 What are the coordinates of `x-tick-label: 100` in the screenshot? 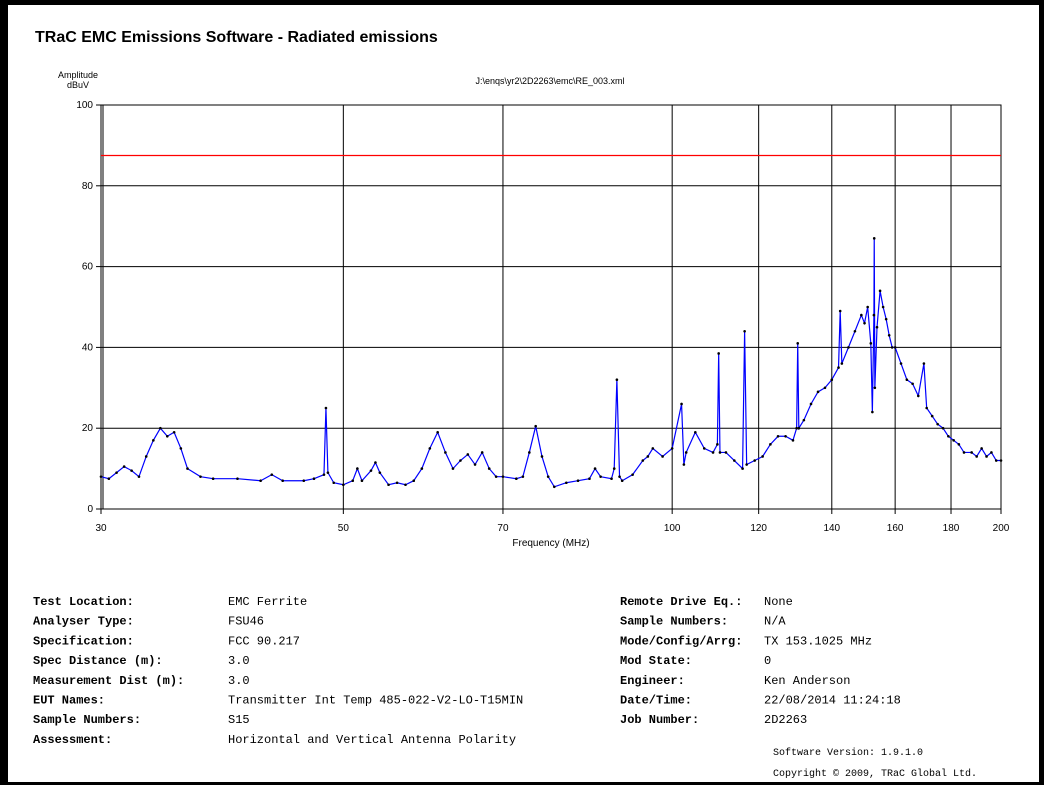 It's located at (672, 528).